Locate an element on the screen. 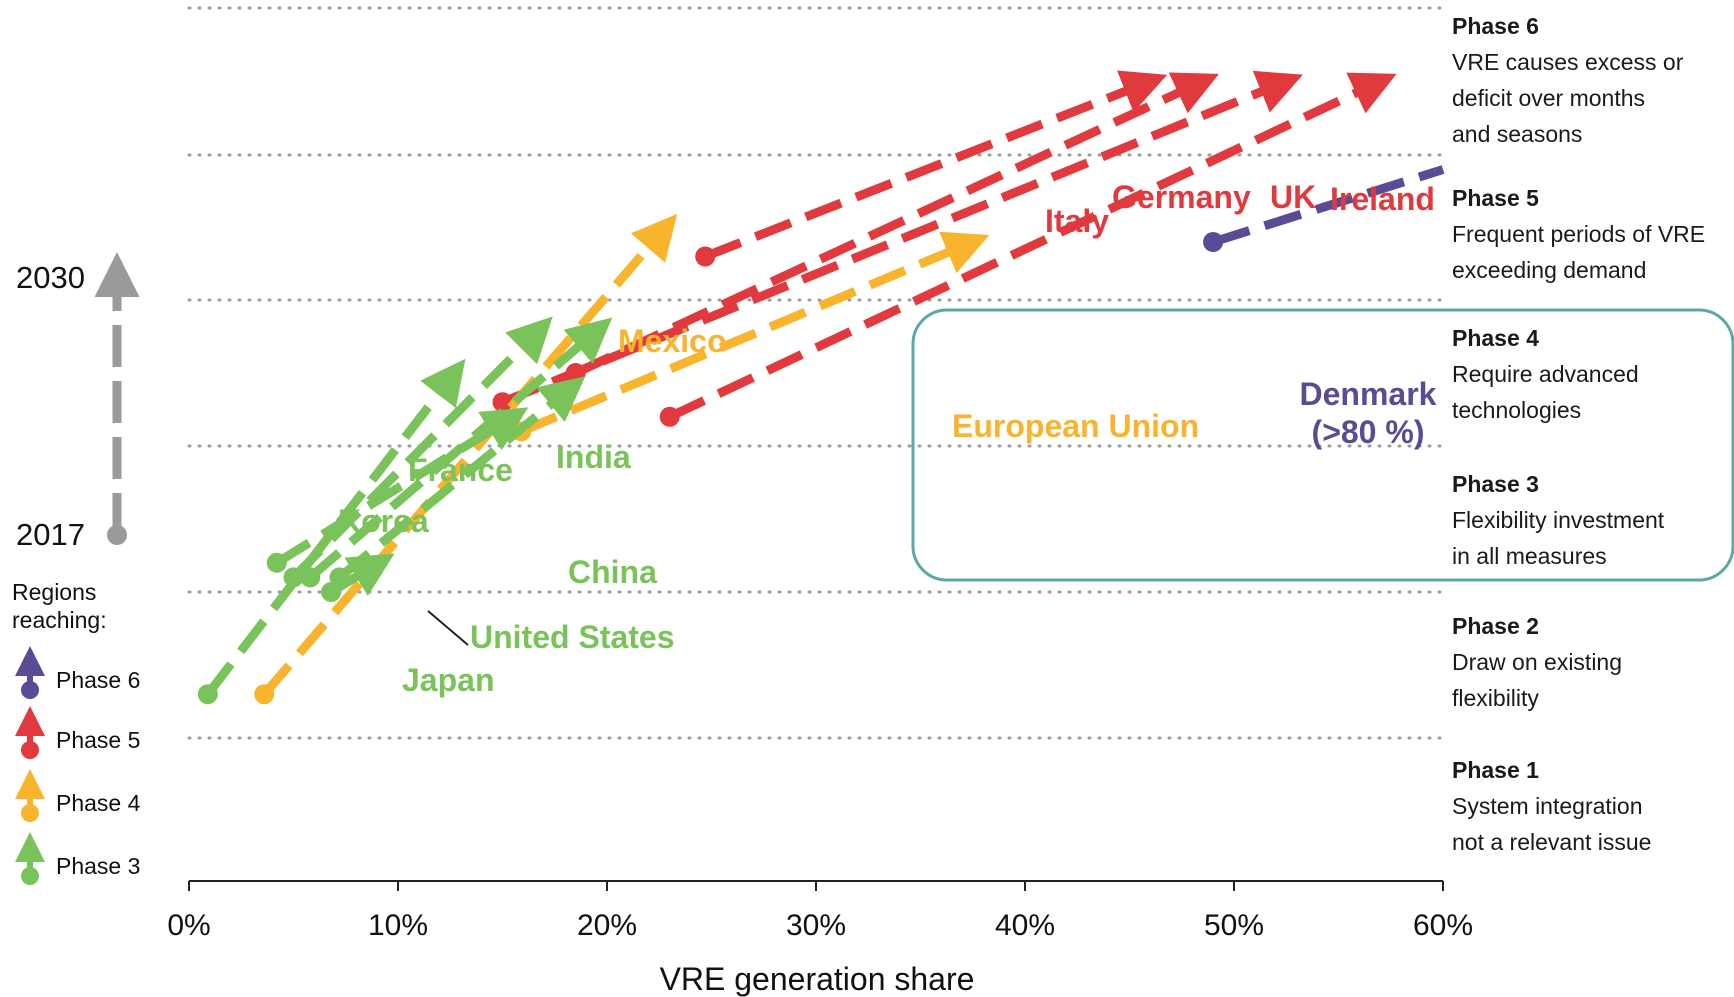 Image resolution: width=1734 pixels, height=997 pixels. time-axis: 2030 2017 is located at coordinates (78, 402).